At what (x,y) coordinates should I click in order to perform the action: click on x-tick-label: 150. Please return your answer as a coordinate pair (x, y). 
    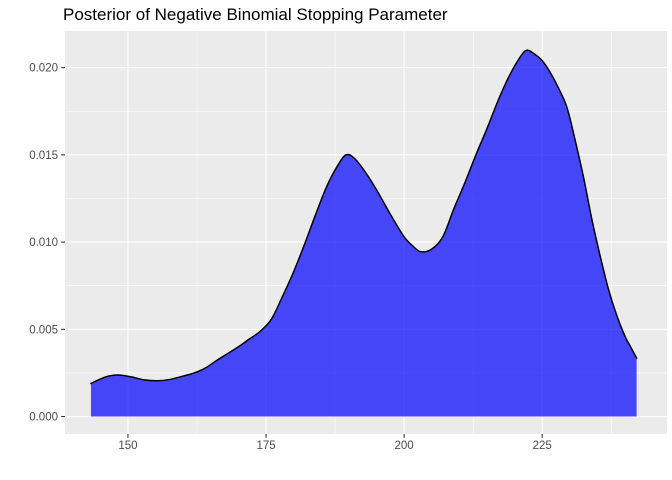
    Looking at the image, I should click on (127, 446).